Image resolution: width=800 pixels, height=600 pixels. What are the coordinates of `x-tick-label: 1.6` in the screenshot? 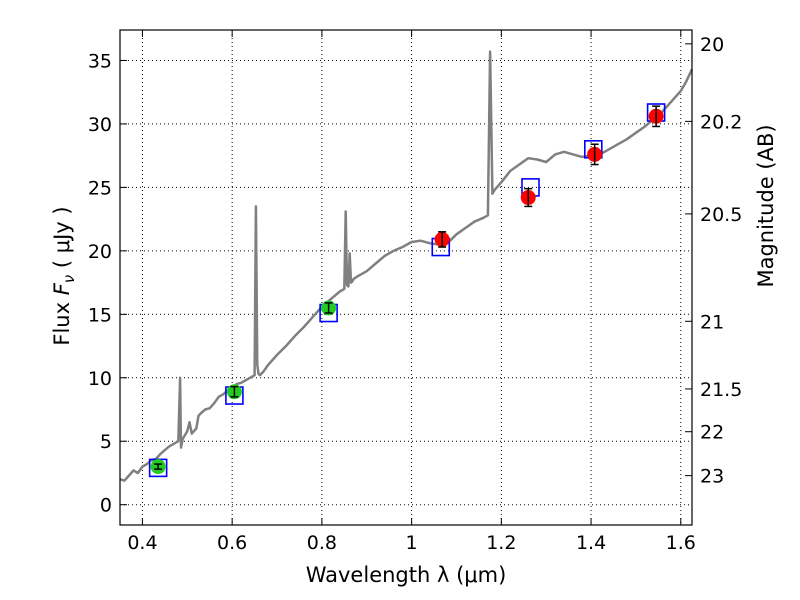 It's located at (681, 543).